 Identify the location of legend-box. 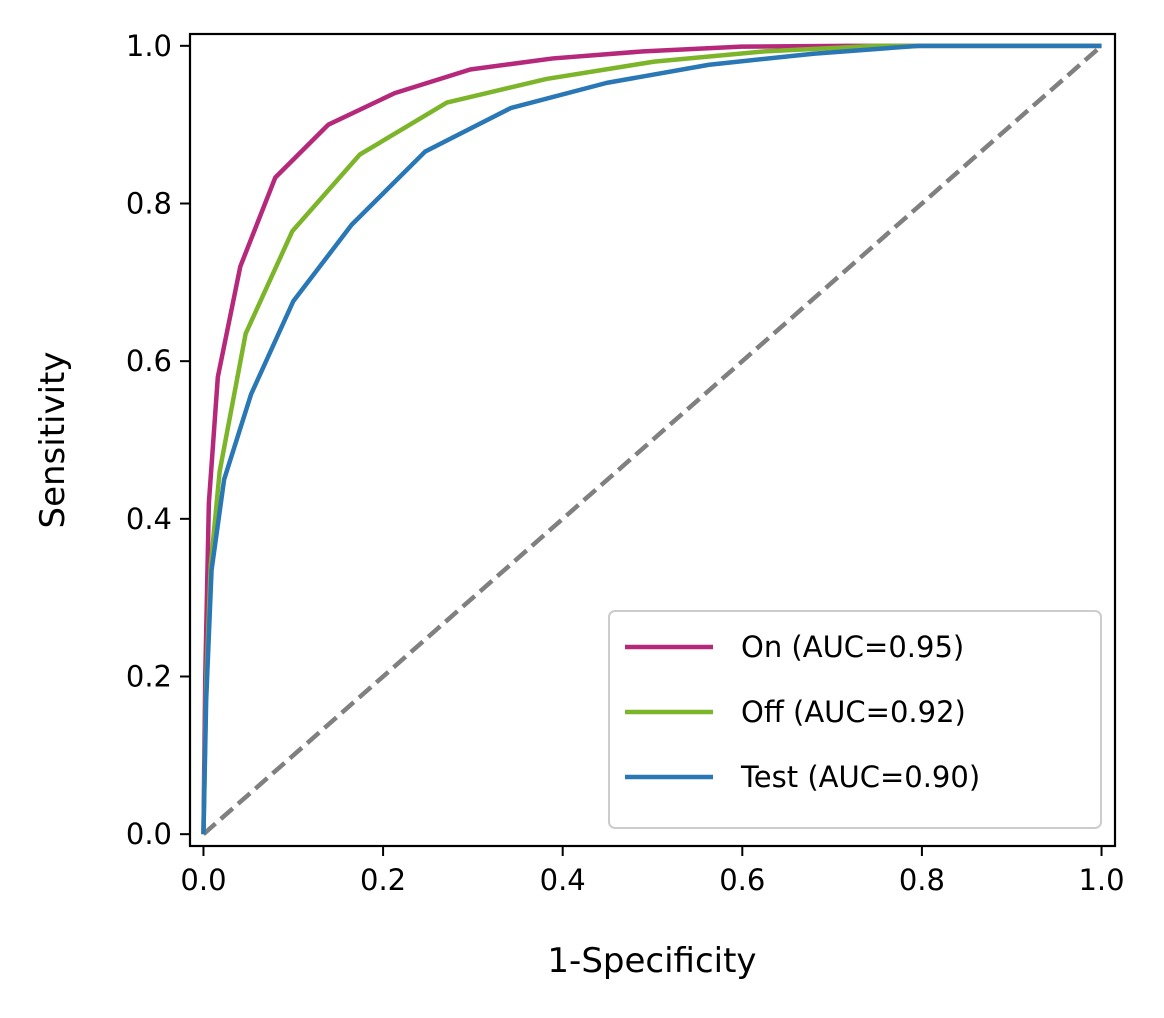
(855, 719).